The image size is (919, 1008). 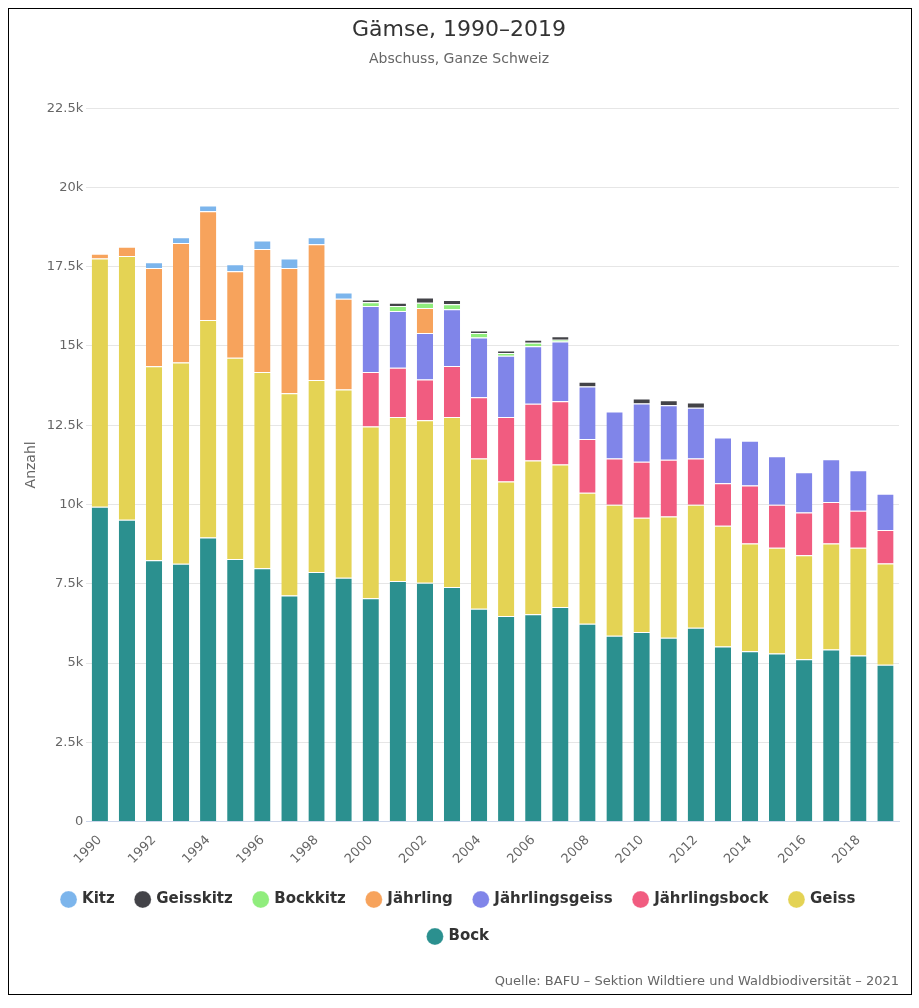 I want to click on legend-label: Jährlingsgeiss, so click(x=553, y=898).